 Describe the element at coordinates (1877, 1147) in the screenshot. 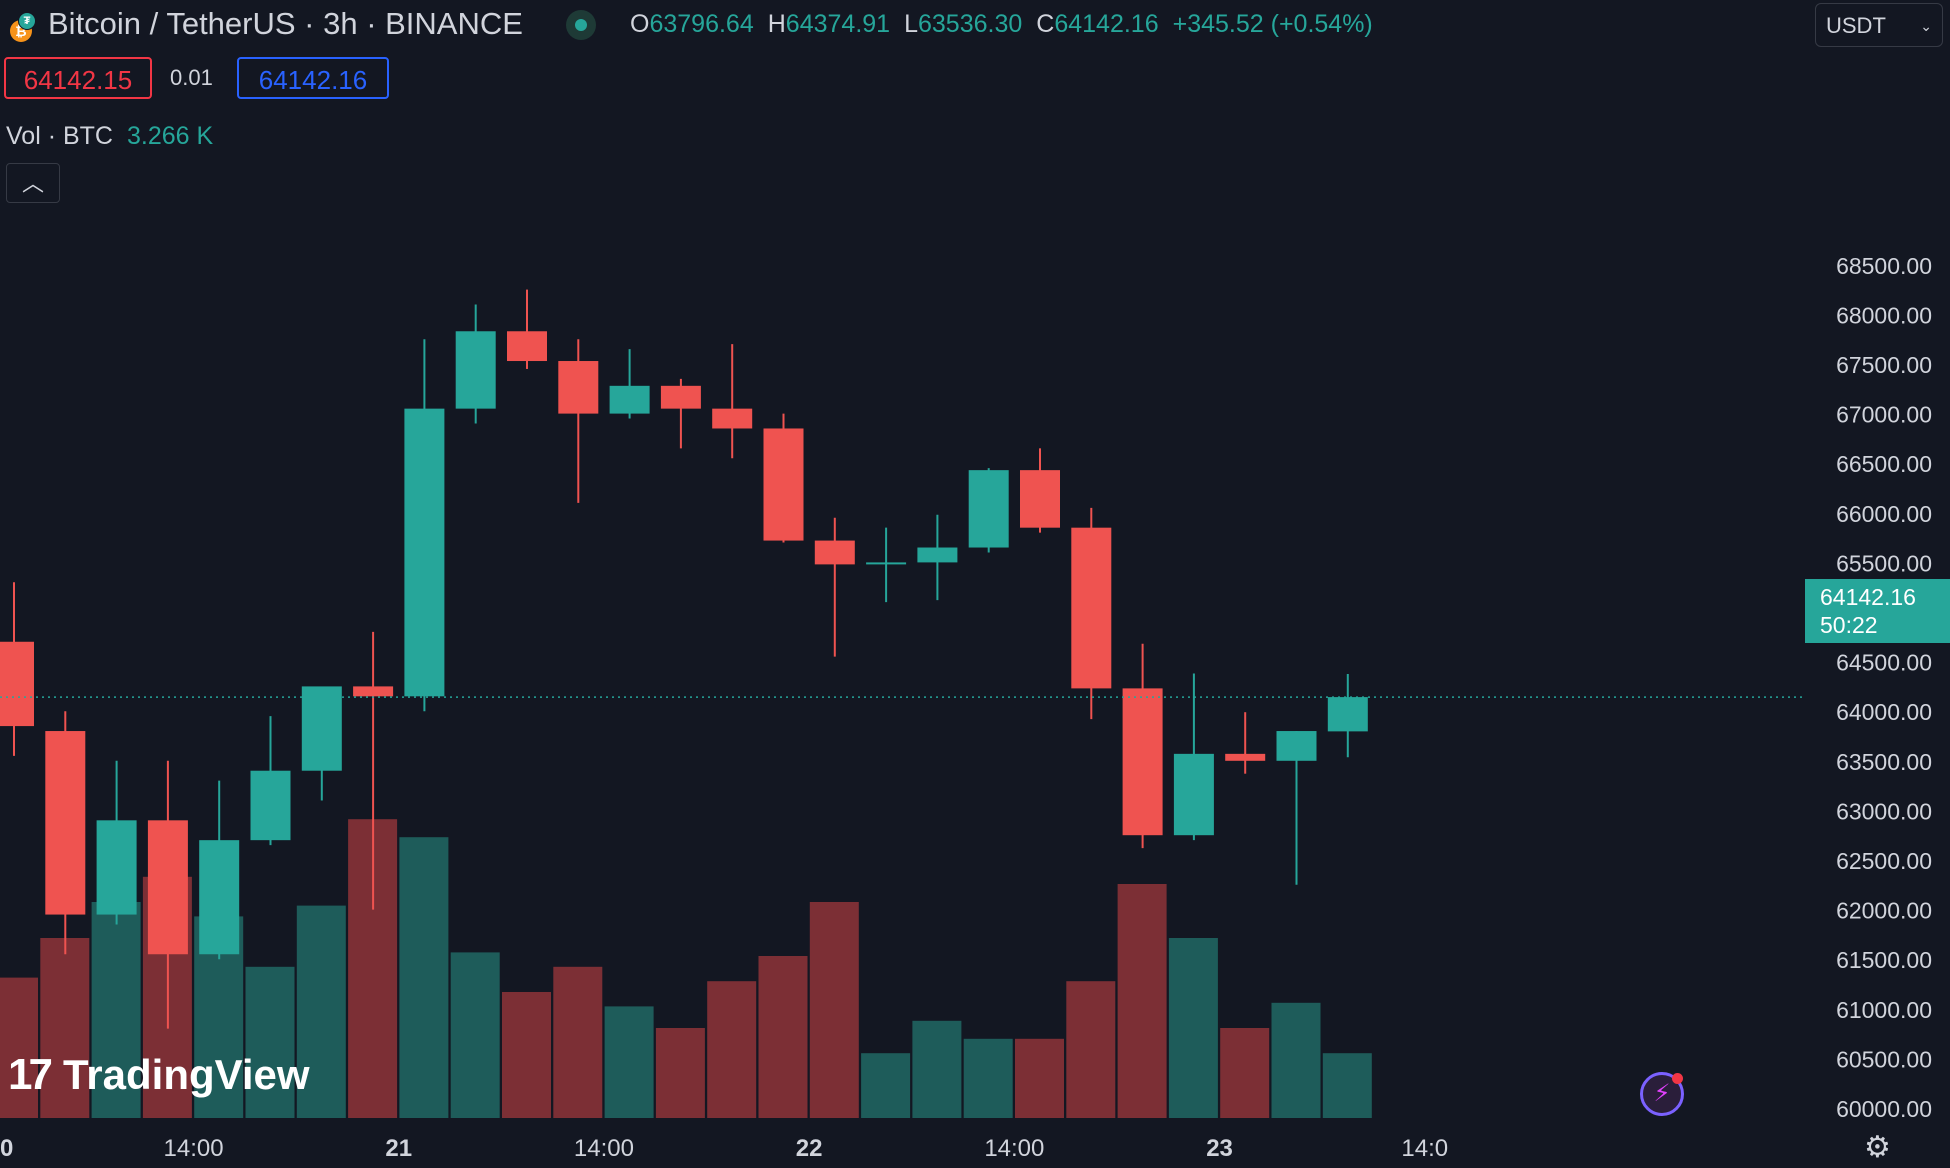

I see `settings-icon: ⚙` at that location.